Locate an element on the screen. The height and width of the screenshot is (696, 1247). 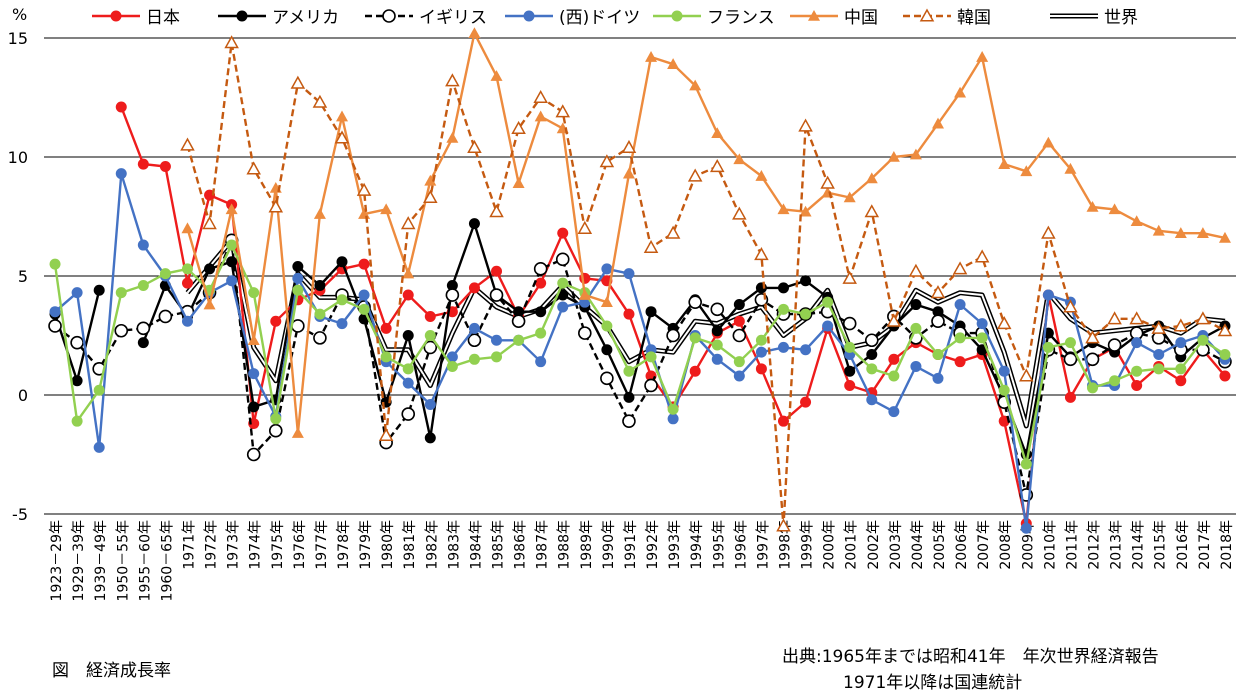
y-tick-label: 15 is located at coordinates (18, 38).